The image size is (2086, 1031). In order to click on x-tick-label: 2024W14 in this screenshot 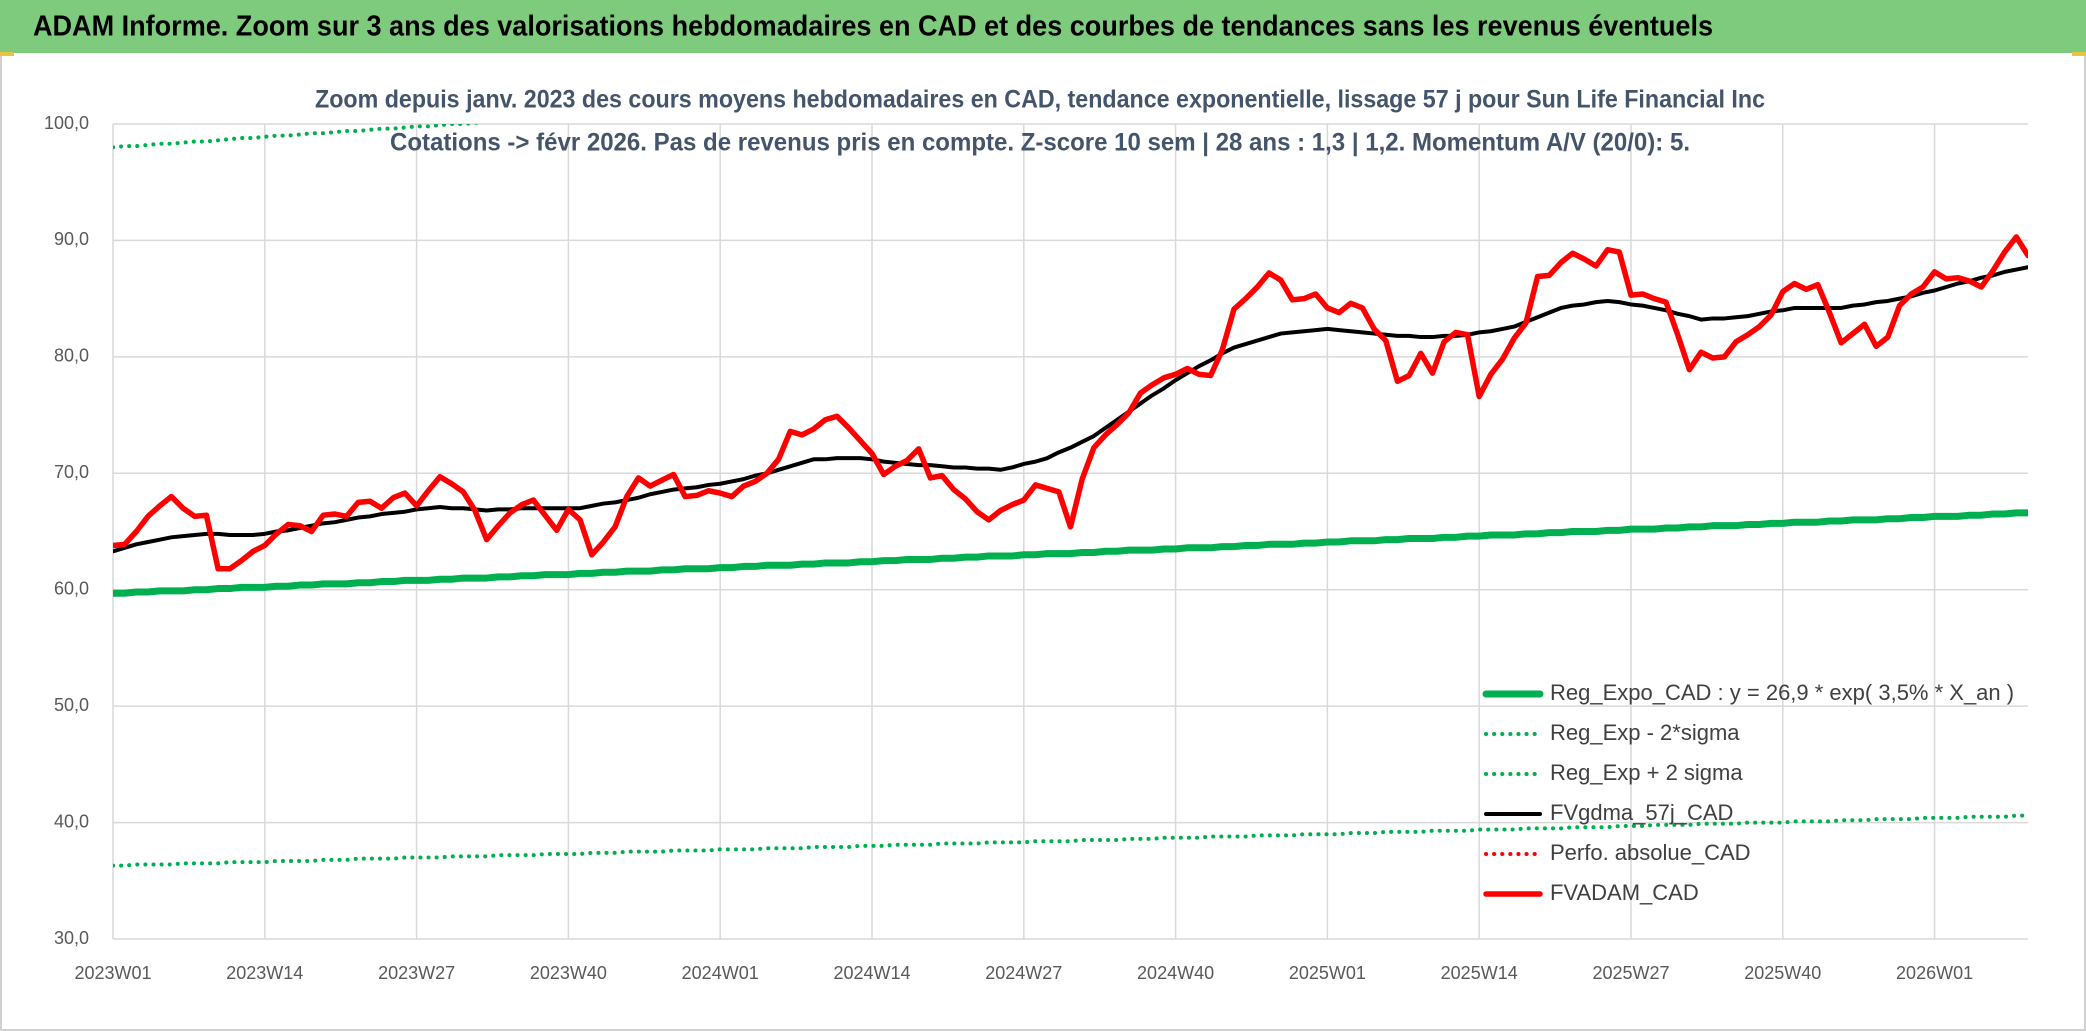, I will do `click(871, 973)`.